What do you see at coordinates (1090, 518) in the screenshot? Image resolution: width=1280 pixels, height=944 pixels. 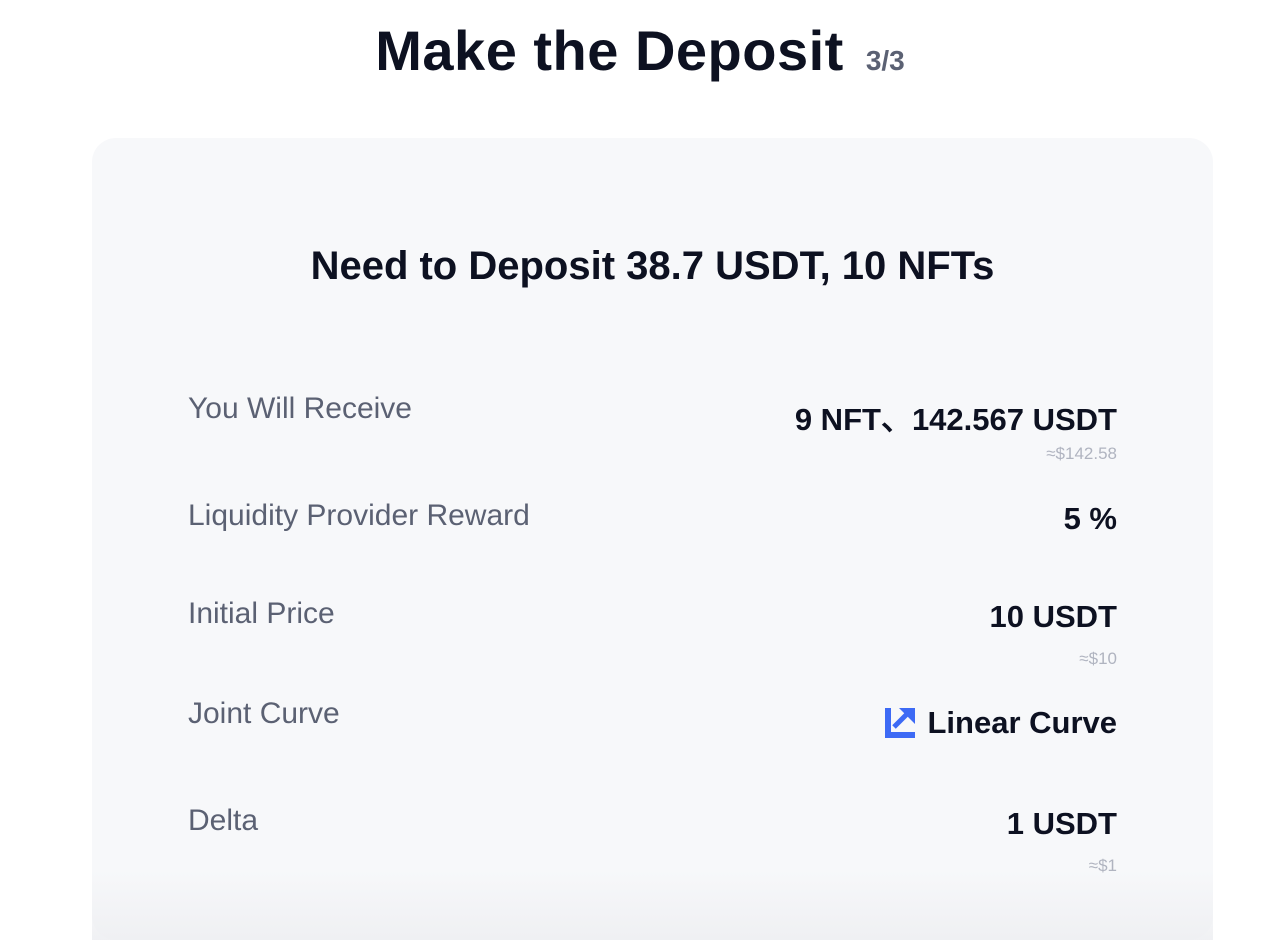 I see `row-value: 5 %` at bounding box center [1090, 518].